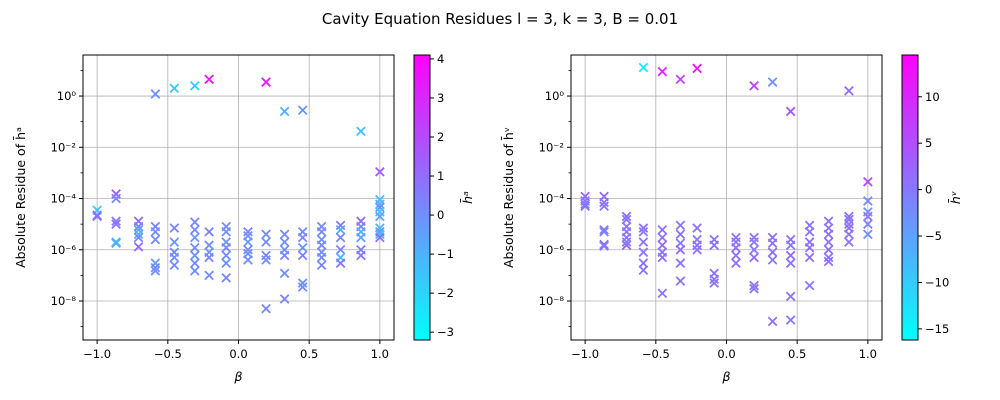 Image resolution: width=1000 pixels, height=400 pixels. Describe the element at coordinates (585, 354) in the screenshot. I see `x-tick-label: −1.0` at that location.